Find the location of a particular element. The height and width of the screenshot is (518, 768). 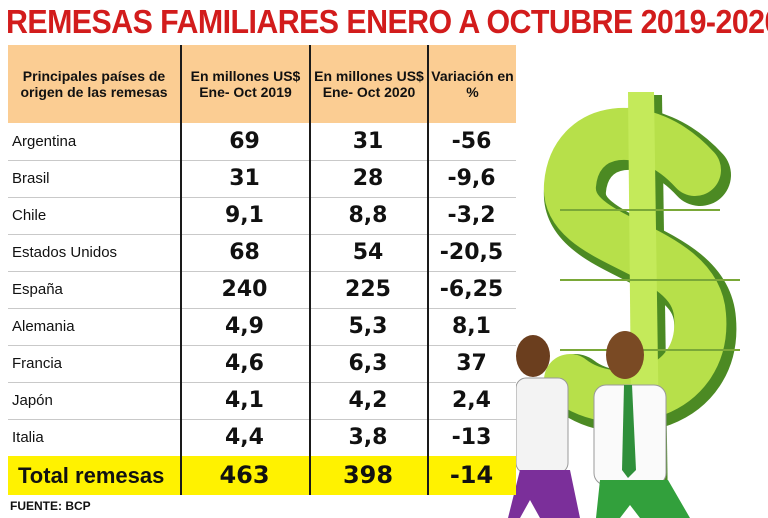

value-2019-cell: 4,9 is located at coordinates (244, 326).